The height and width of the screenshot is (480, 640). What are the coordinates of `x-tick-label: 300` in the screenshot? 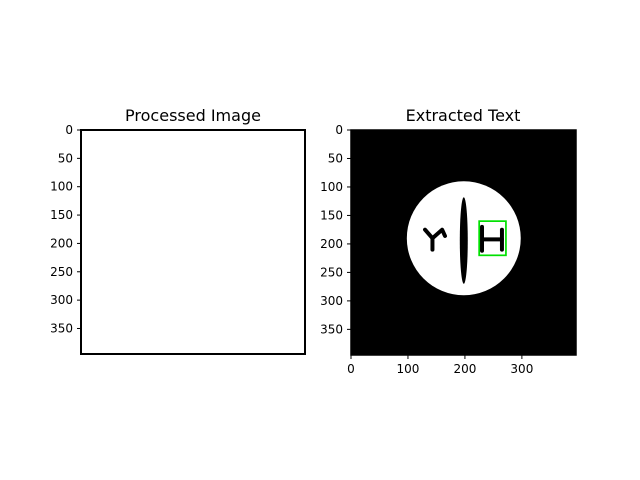 It's located at (521, 369).